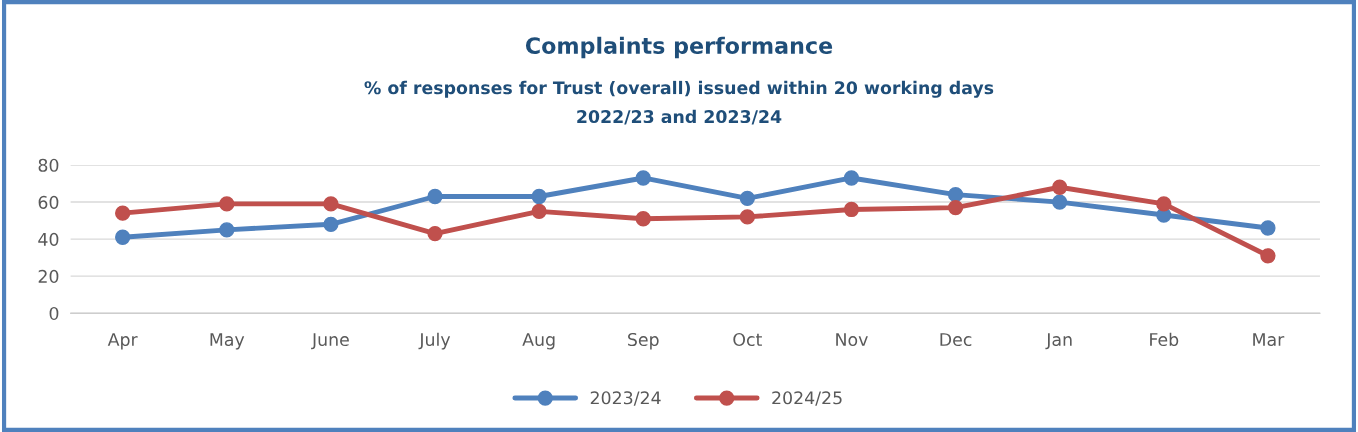 The height and width of the screenshot is (432, 1358). What do you see at coordinates (956, 340) in the screenshot?
I see `x-tick-label: Dec` at bounding box center [956, 340].